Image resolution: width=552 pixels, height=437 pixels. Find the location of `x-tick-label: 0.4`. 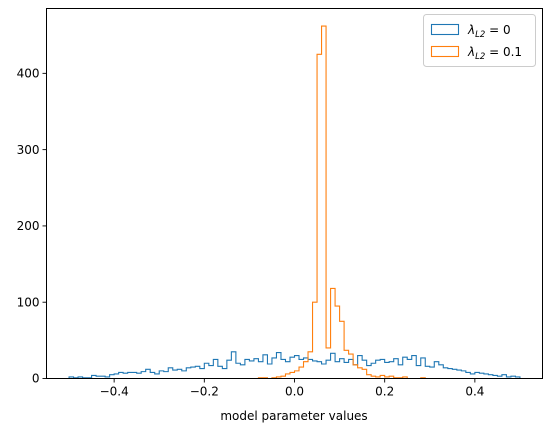

x-tick-label: 0.4 is located at coordinates (474, 392).